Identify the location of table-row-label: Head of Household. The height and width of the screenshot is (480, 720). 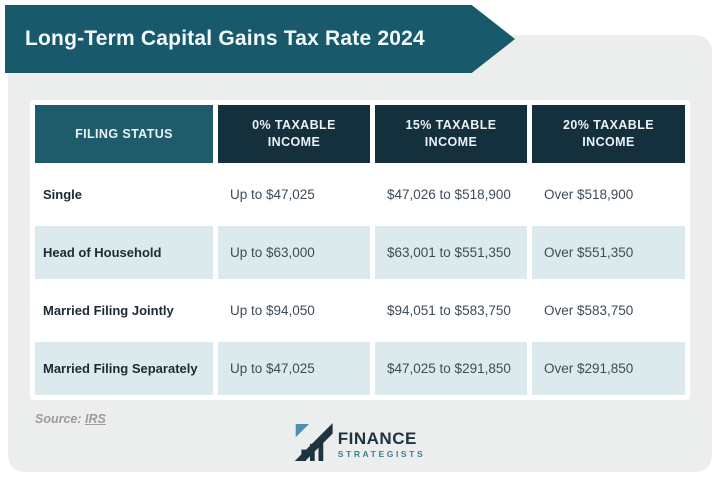
(124, 252).